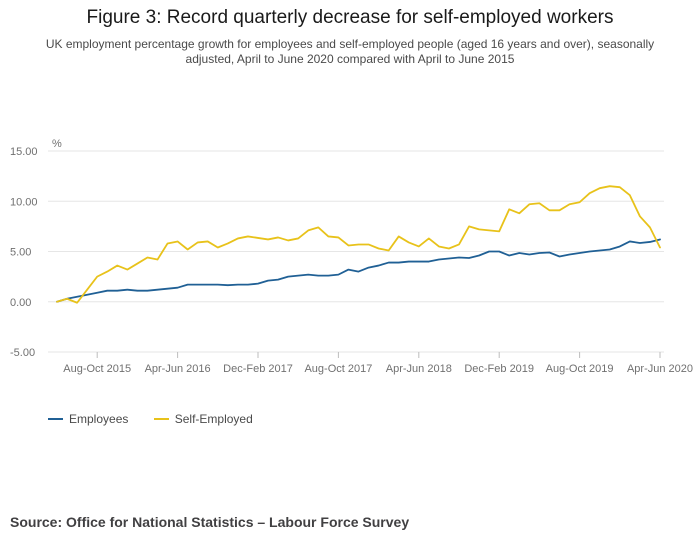 This screenshot has width=700, height=549. I want to click on x-tick-label: Apr-Jun 2020, so click(660, 369).